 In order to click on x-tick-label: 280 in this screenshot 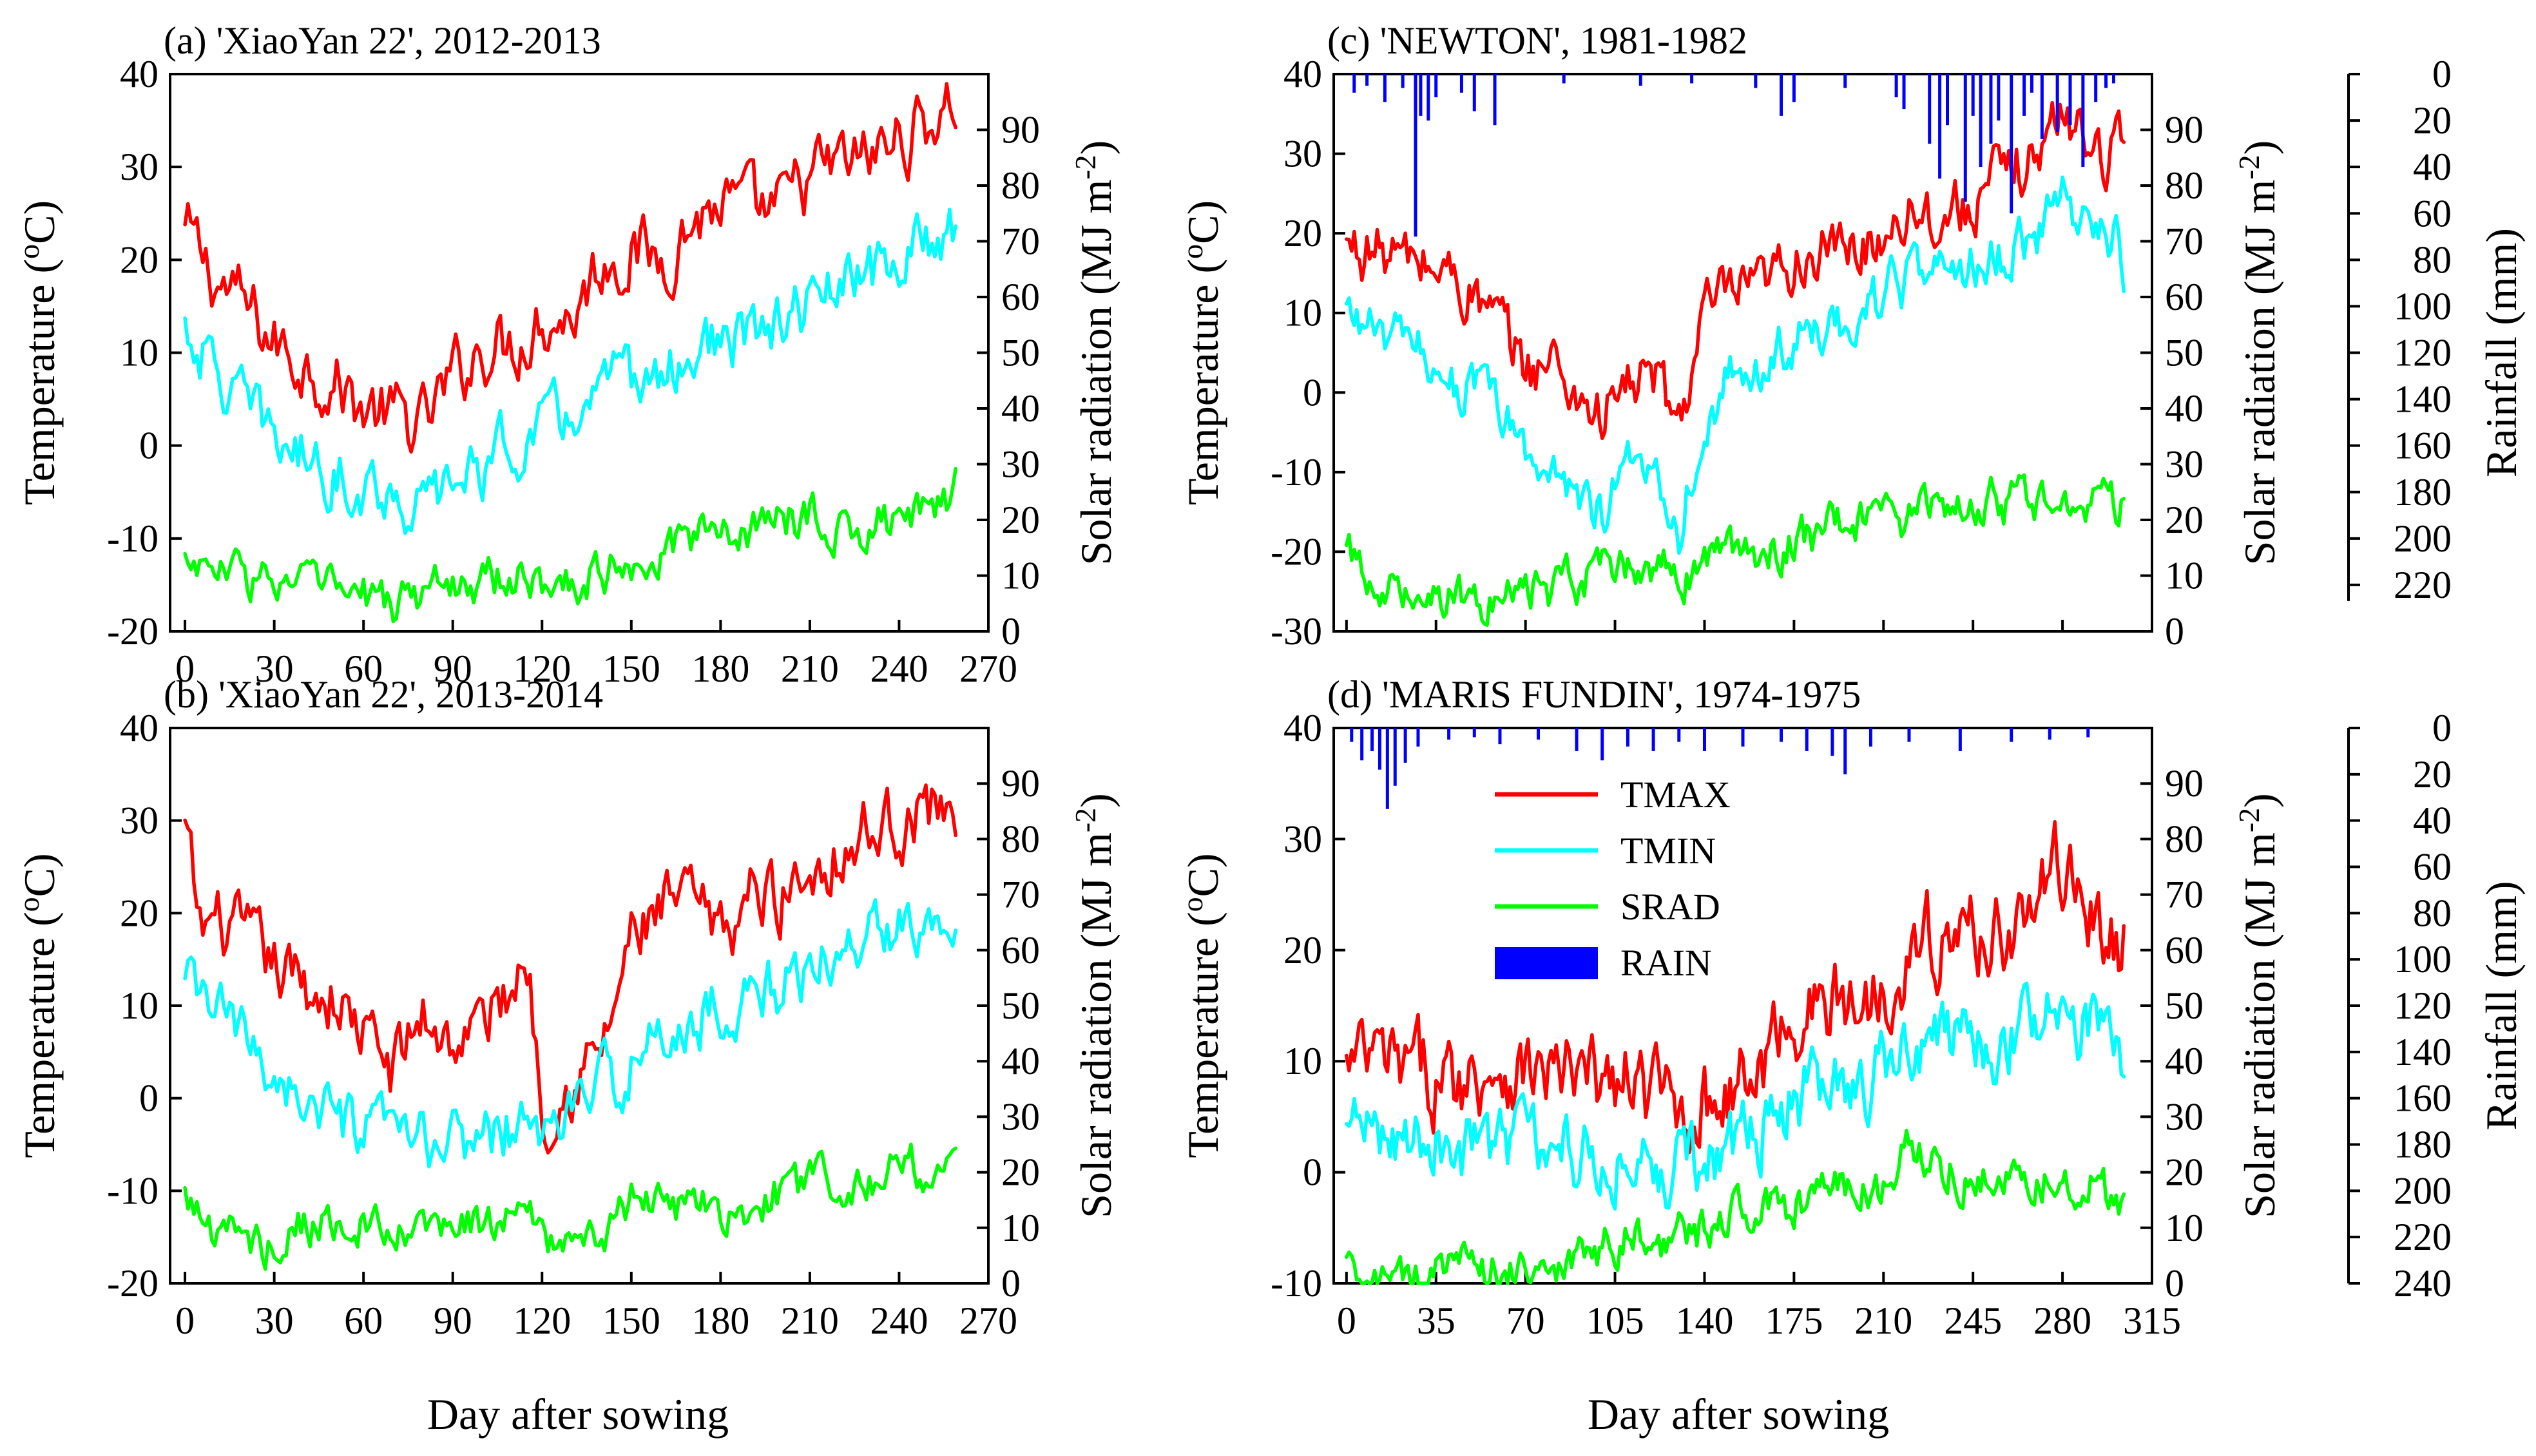, I will do `click(2062, 1321)`.